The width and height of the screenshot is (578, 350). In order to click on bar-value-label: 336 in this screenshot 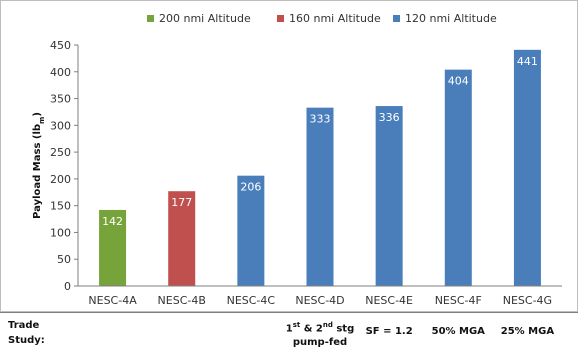, I will do `click(389, 117)`.